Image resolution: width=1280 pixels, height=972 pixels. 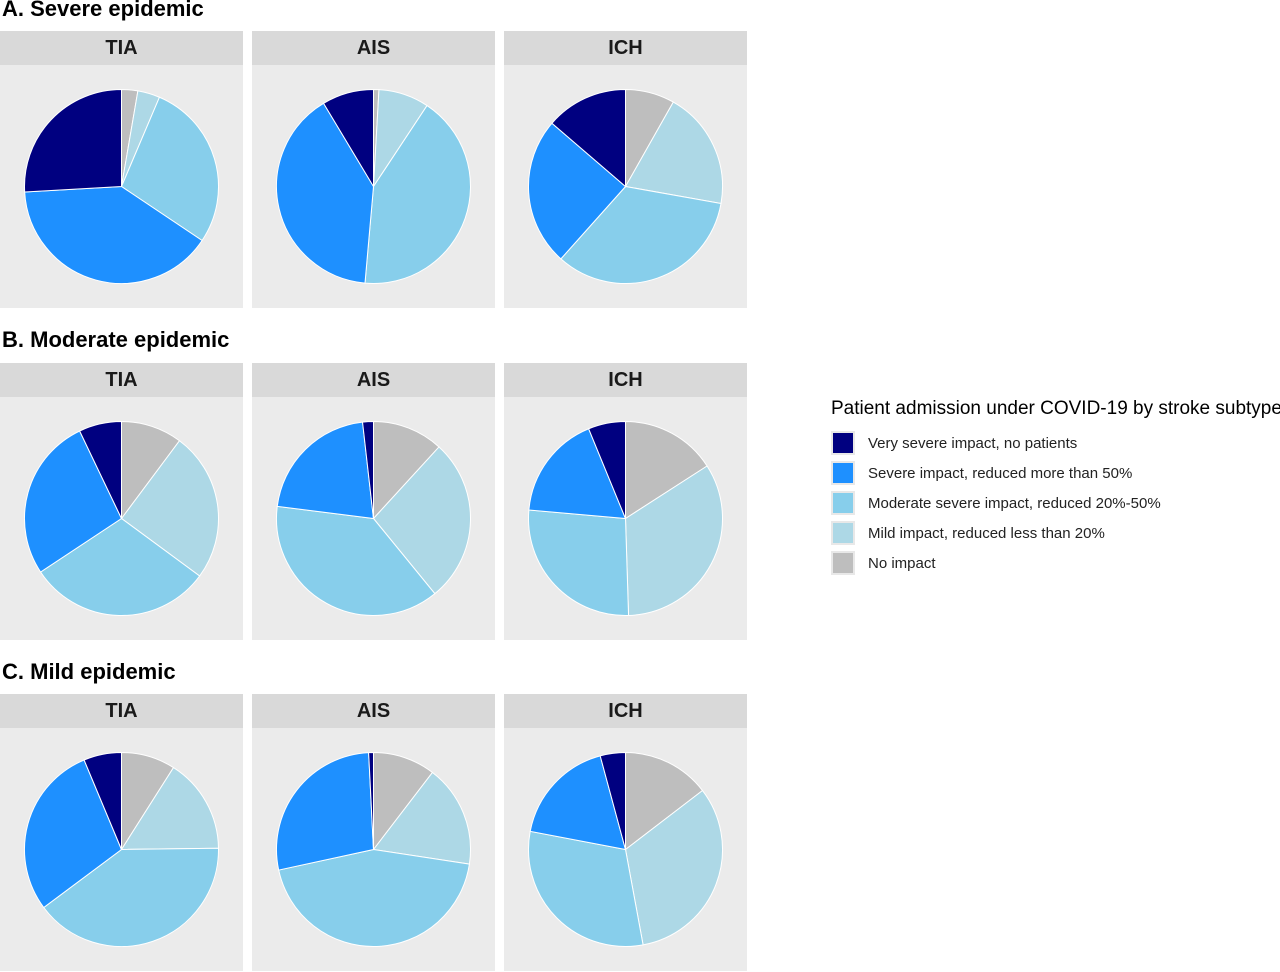 I want to click on legend-label: No impact, so click(x=902, y=563).